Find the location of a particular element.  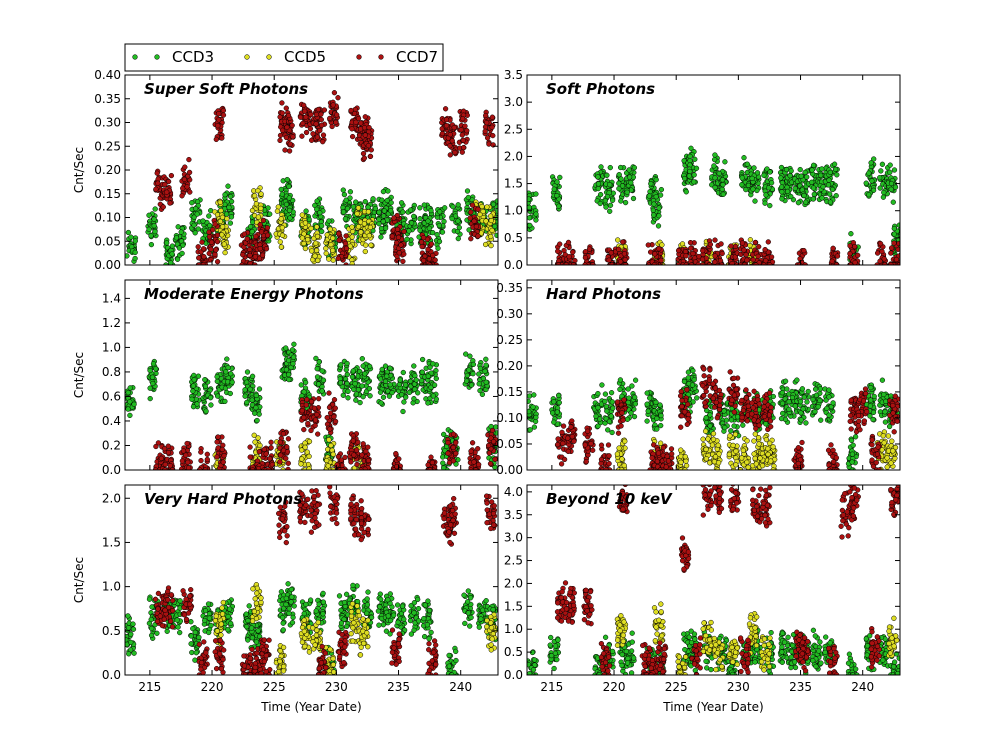

y-tick-label: 0.40 is located at coordinates (107, 75).